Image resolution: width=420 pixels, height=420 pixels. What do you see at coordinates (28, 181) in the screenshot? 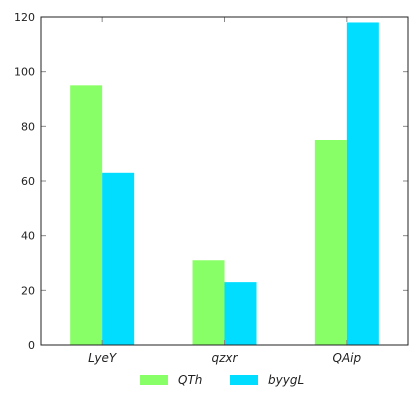
I see `y-tick-label: 60` at bounding box center [28, 181].